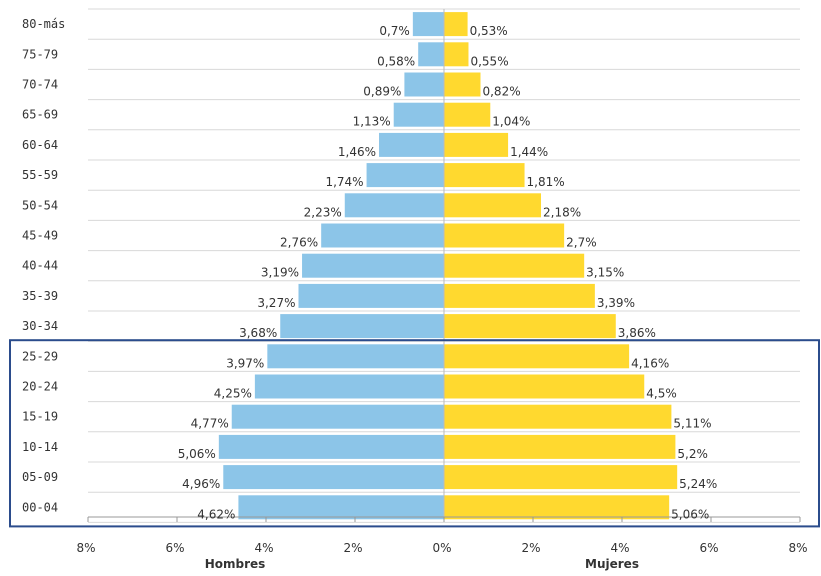 The height and width of the screenshot is (576, 821). Describe the element at coordinates (40, 266) in the screenshot. I see `age-group-label: 40-44` at that location.